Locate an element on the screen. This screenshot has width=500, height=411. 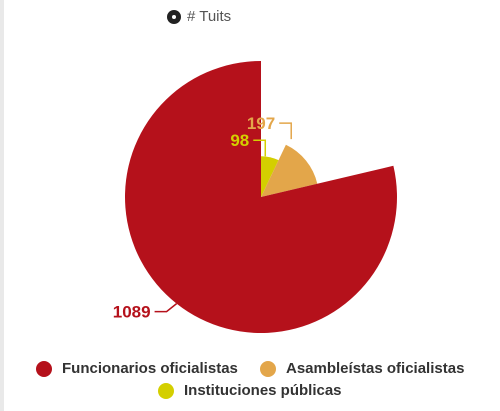
data-label-asambleistas: 197 is located at coordinates (261, 123).